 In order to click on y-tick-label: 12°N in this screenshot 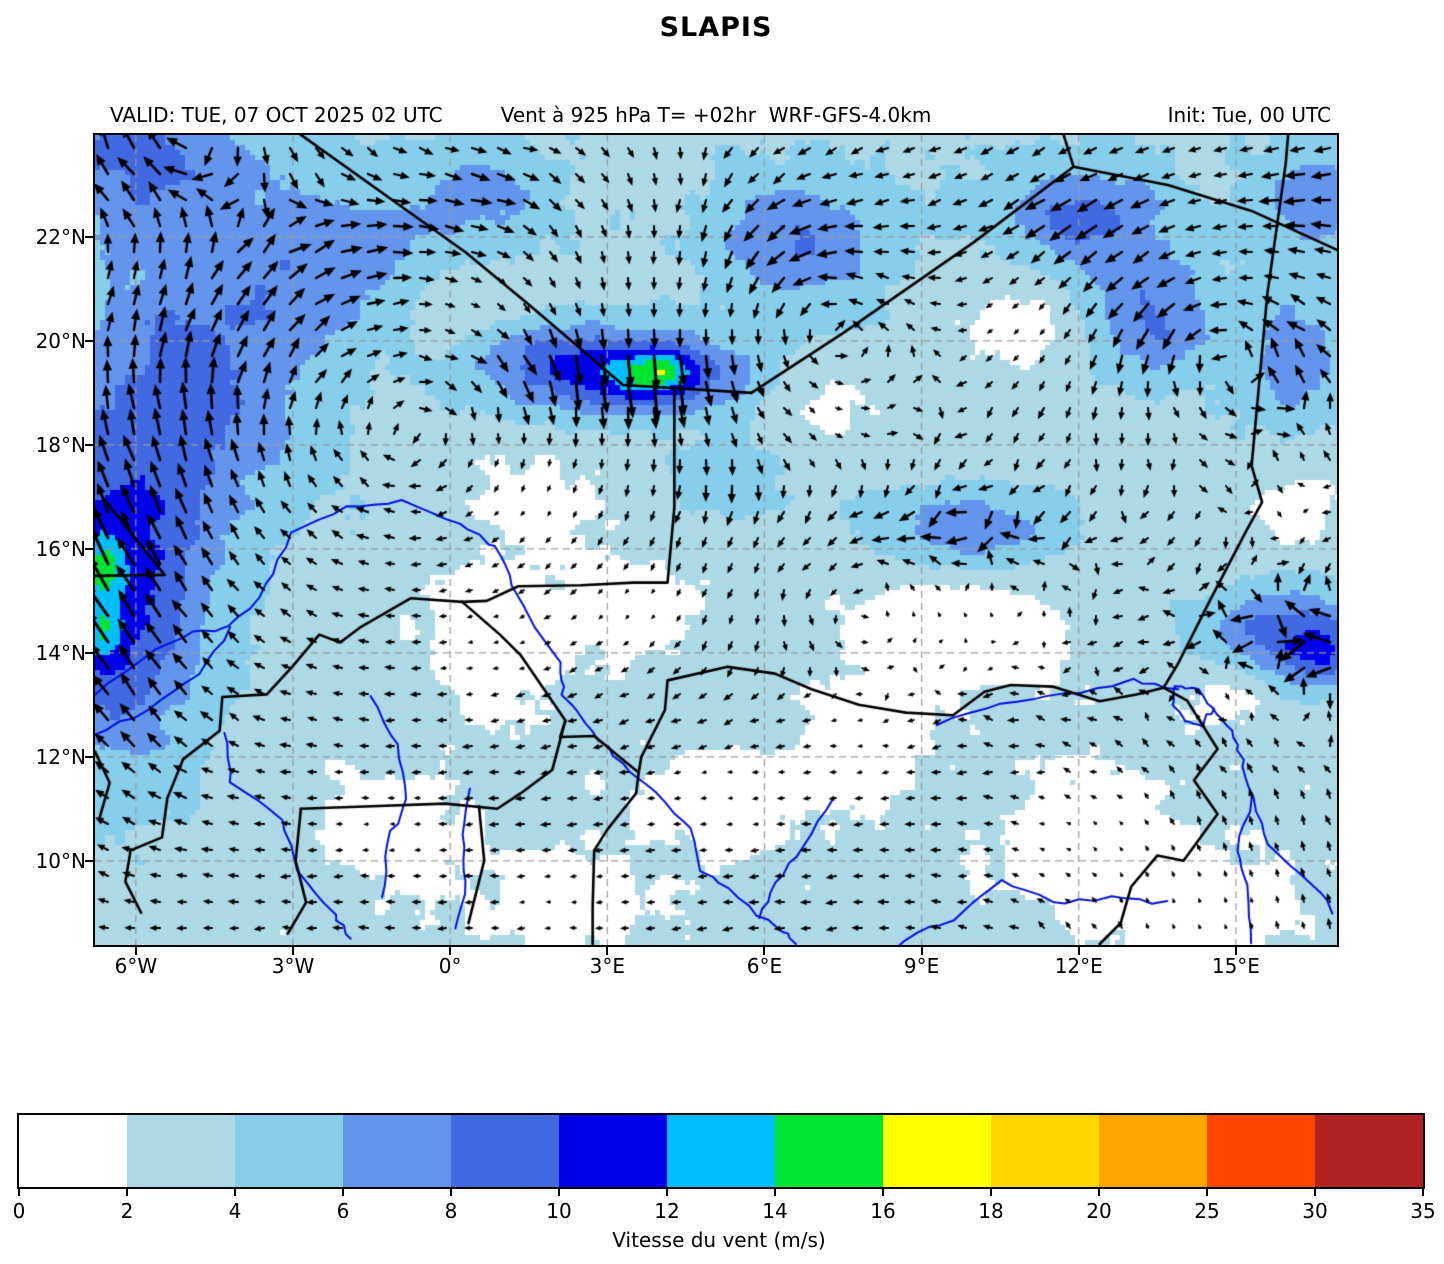, I will do `click(60, 756)`.